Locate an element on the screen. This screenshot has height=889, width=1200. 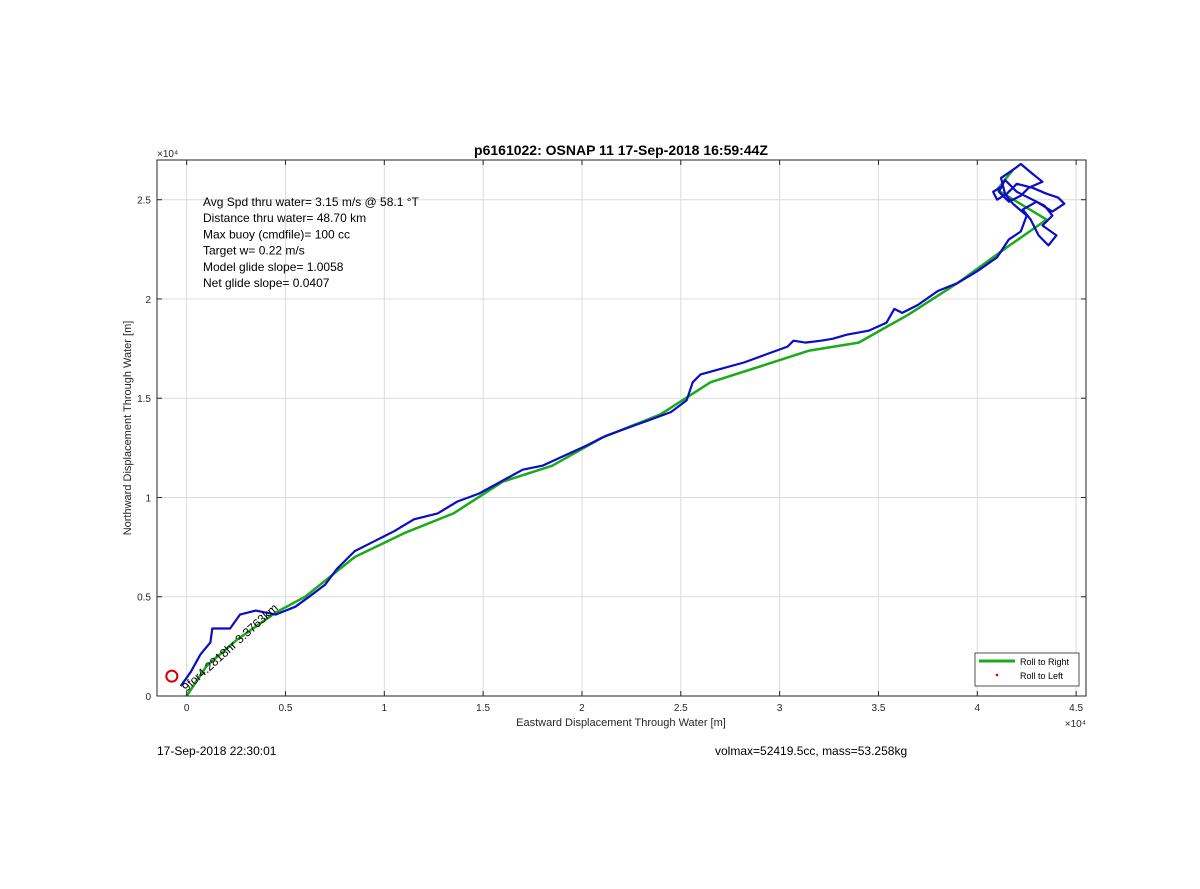
annotation-line: Max buoy (cmdfile)= 100 cc is located at coordinates (276, 234).